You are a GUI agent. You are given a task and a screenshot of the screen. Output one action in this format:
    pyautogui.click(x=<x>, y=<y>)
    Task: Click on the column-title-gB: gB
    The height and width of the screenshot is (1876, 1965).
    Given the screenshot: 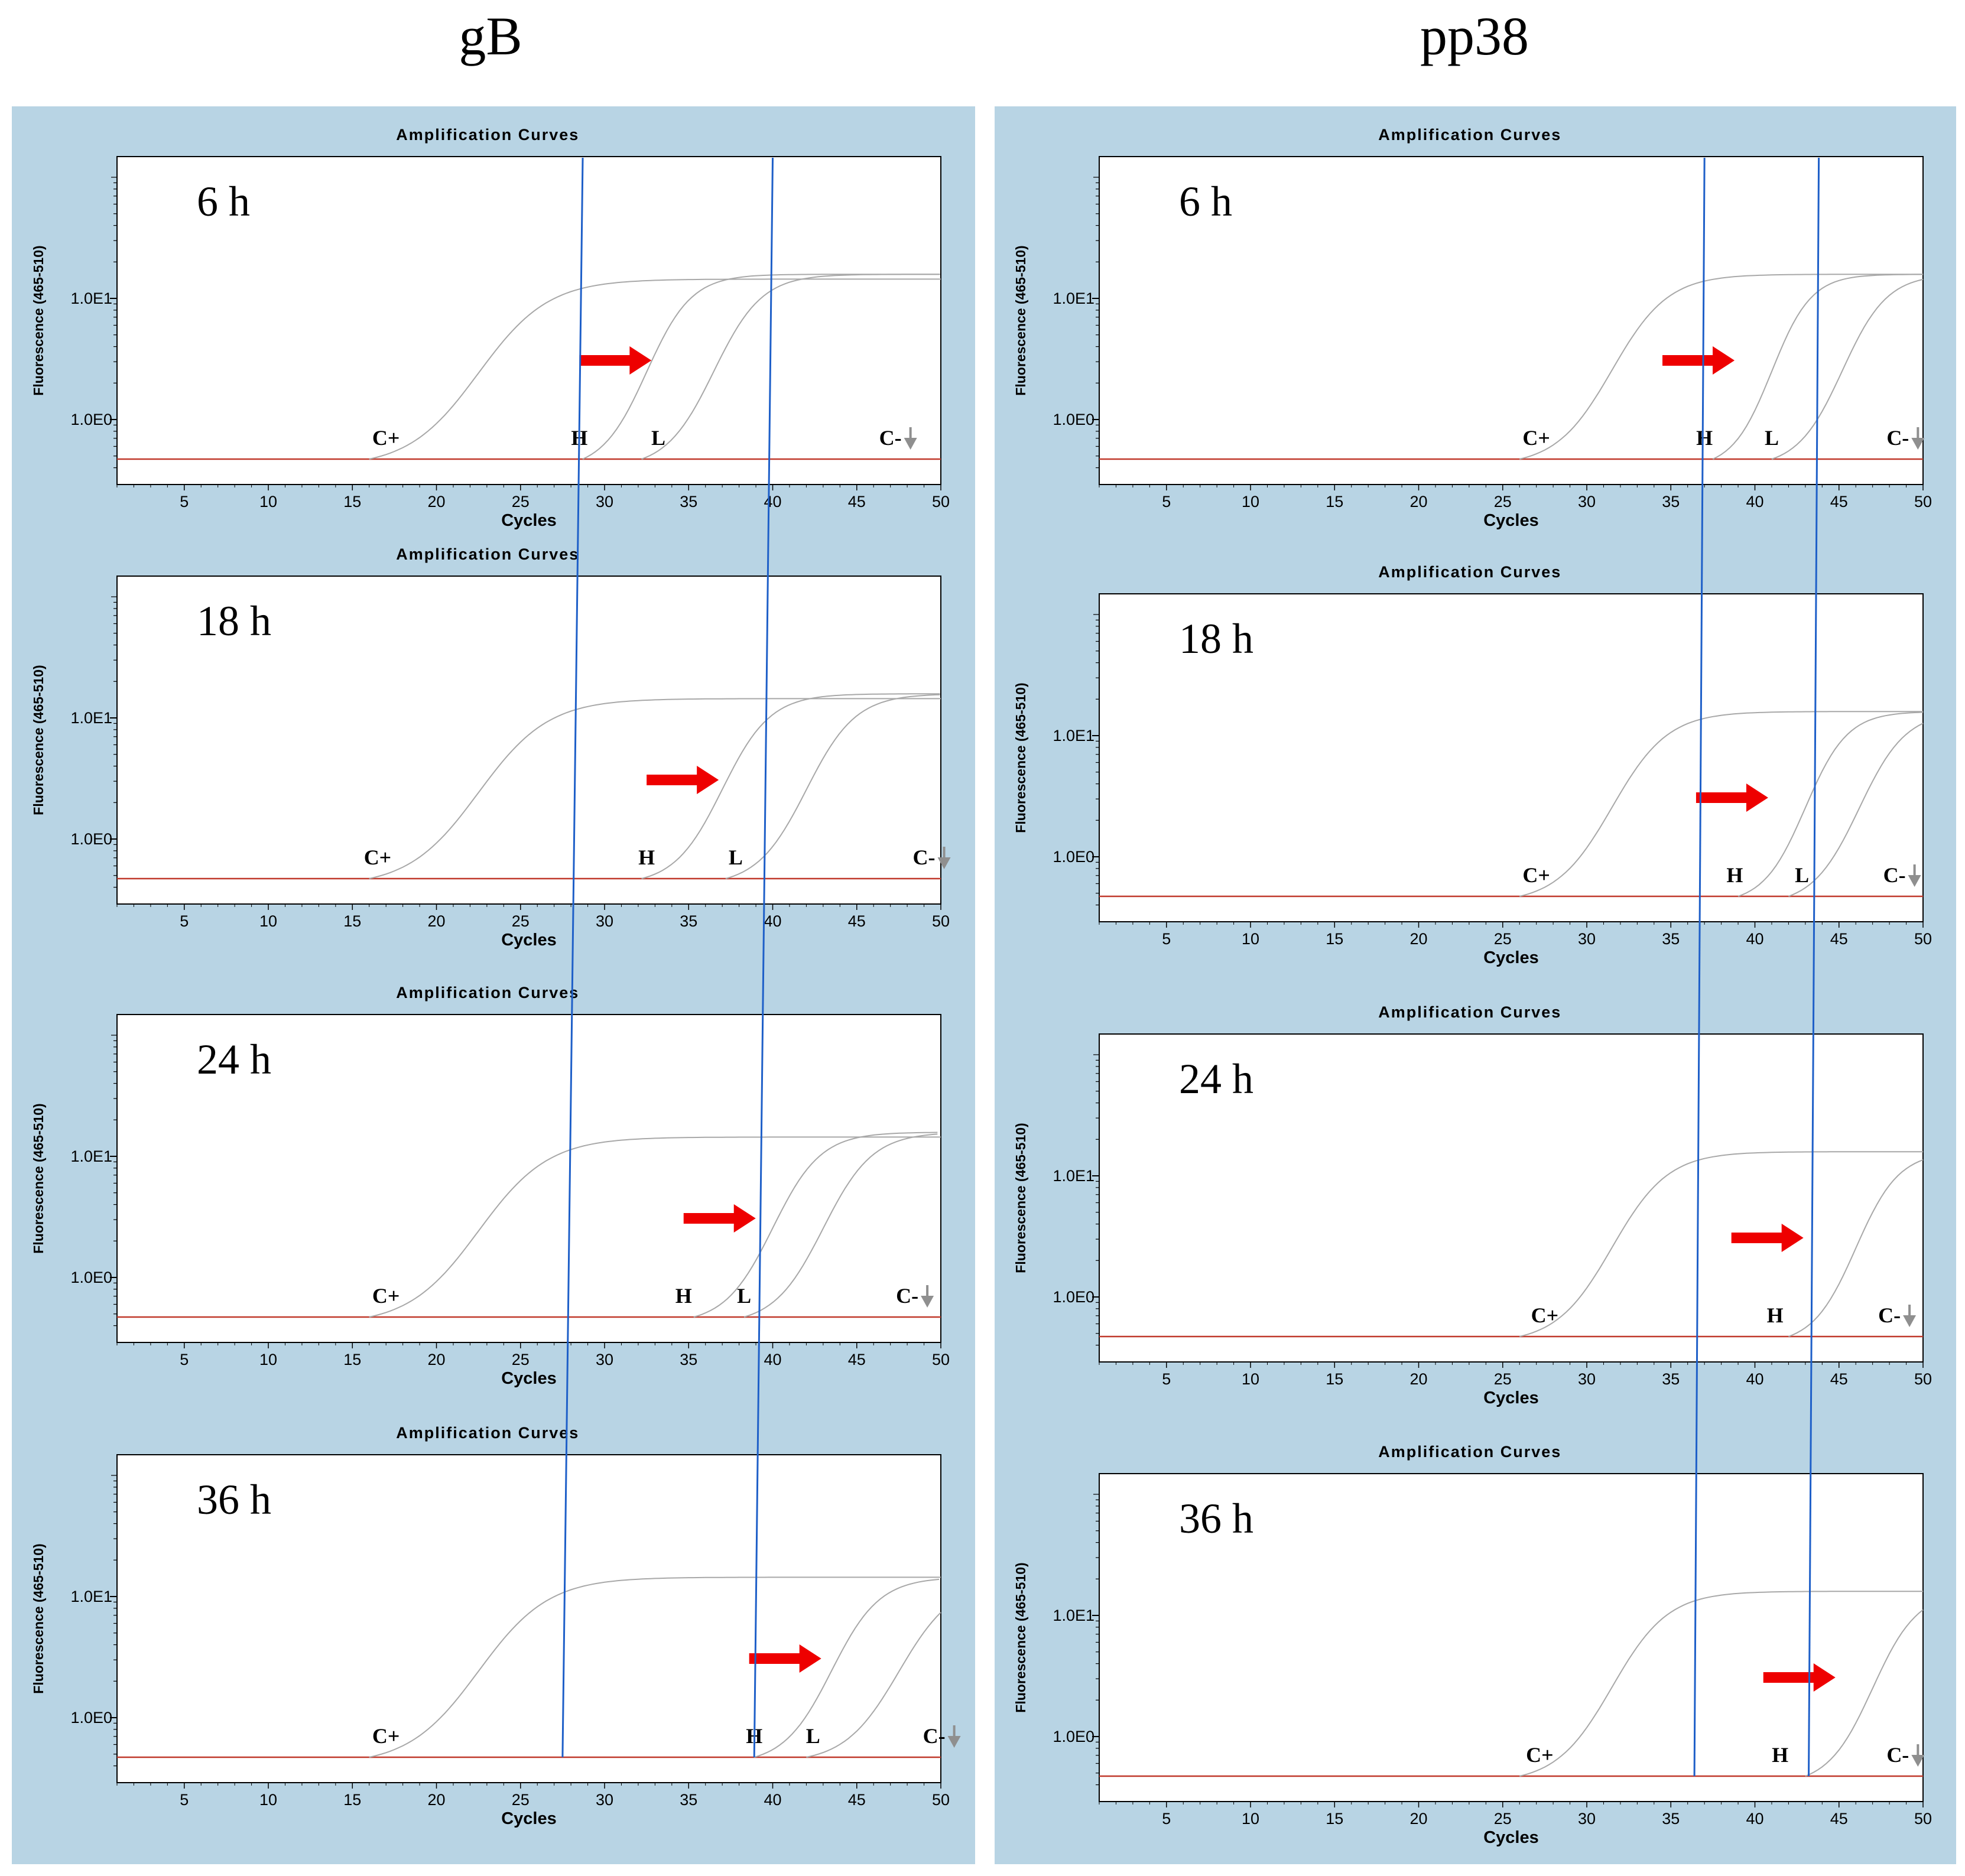 What is the action you would take?
    pyautogui.click(x=490, y=36)
    